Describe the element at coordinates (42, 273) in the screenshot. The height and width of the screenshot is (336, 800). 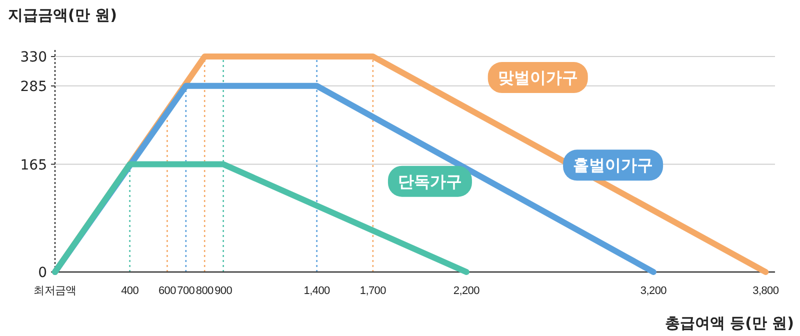
I see `y-tick-label: 0` at that location.